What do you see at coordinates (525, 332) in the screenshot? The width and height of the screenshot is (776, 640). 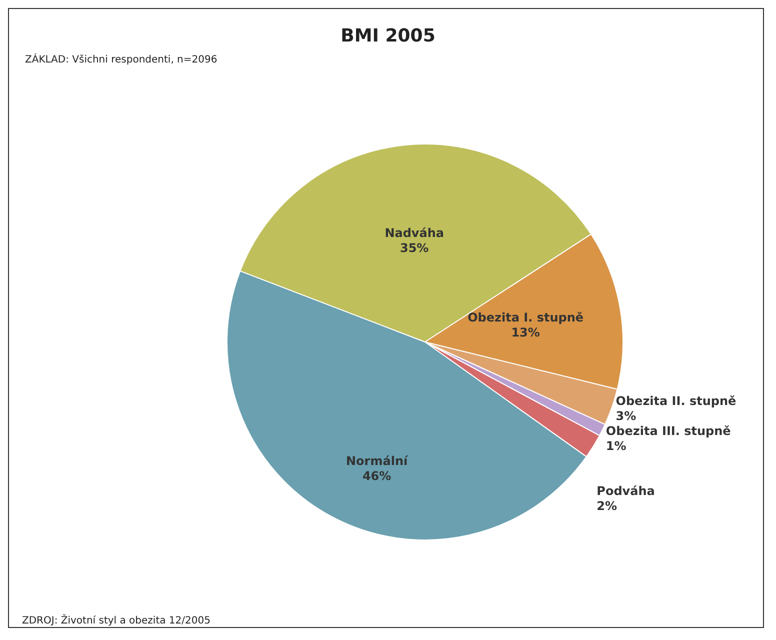 I see `data-label: 13%` at bounding box center [525, 332].